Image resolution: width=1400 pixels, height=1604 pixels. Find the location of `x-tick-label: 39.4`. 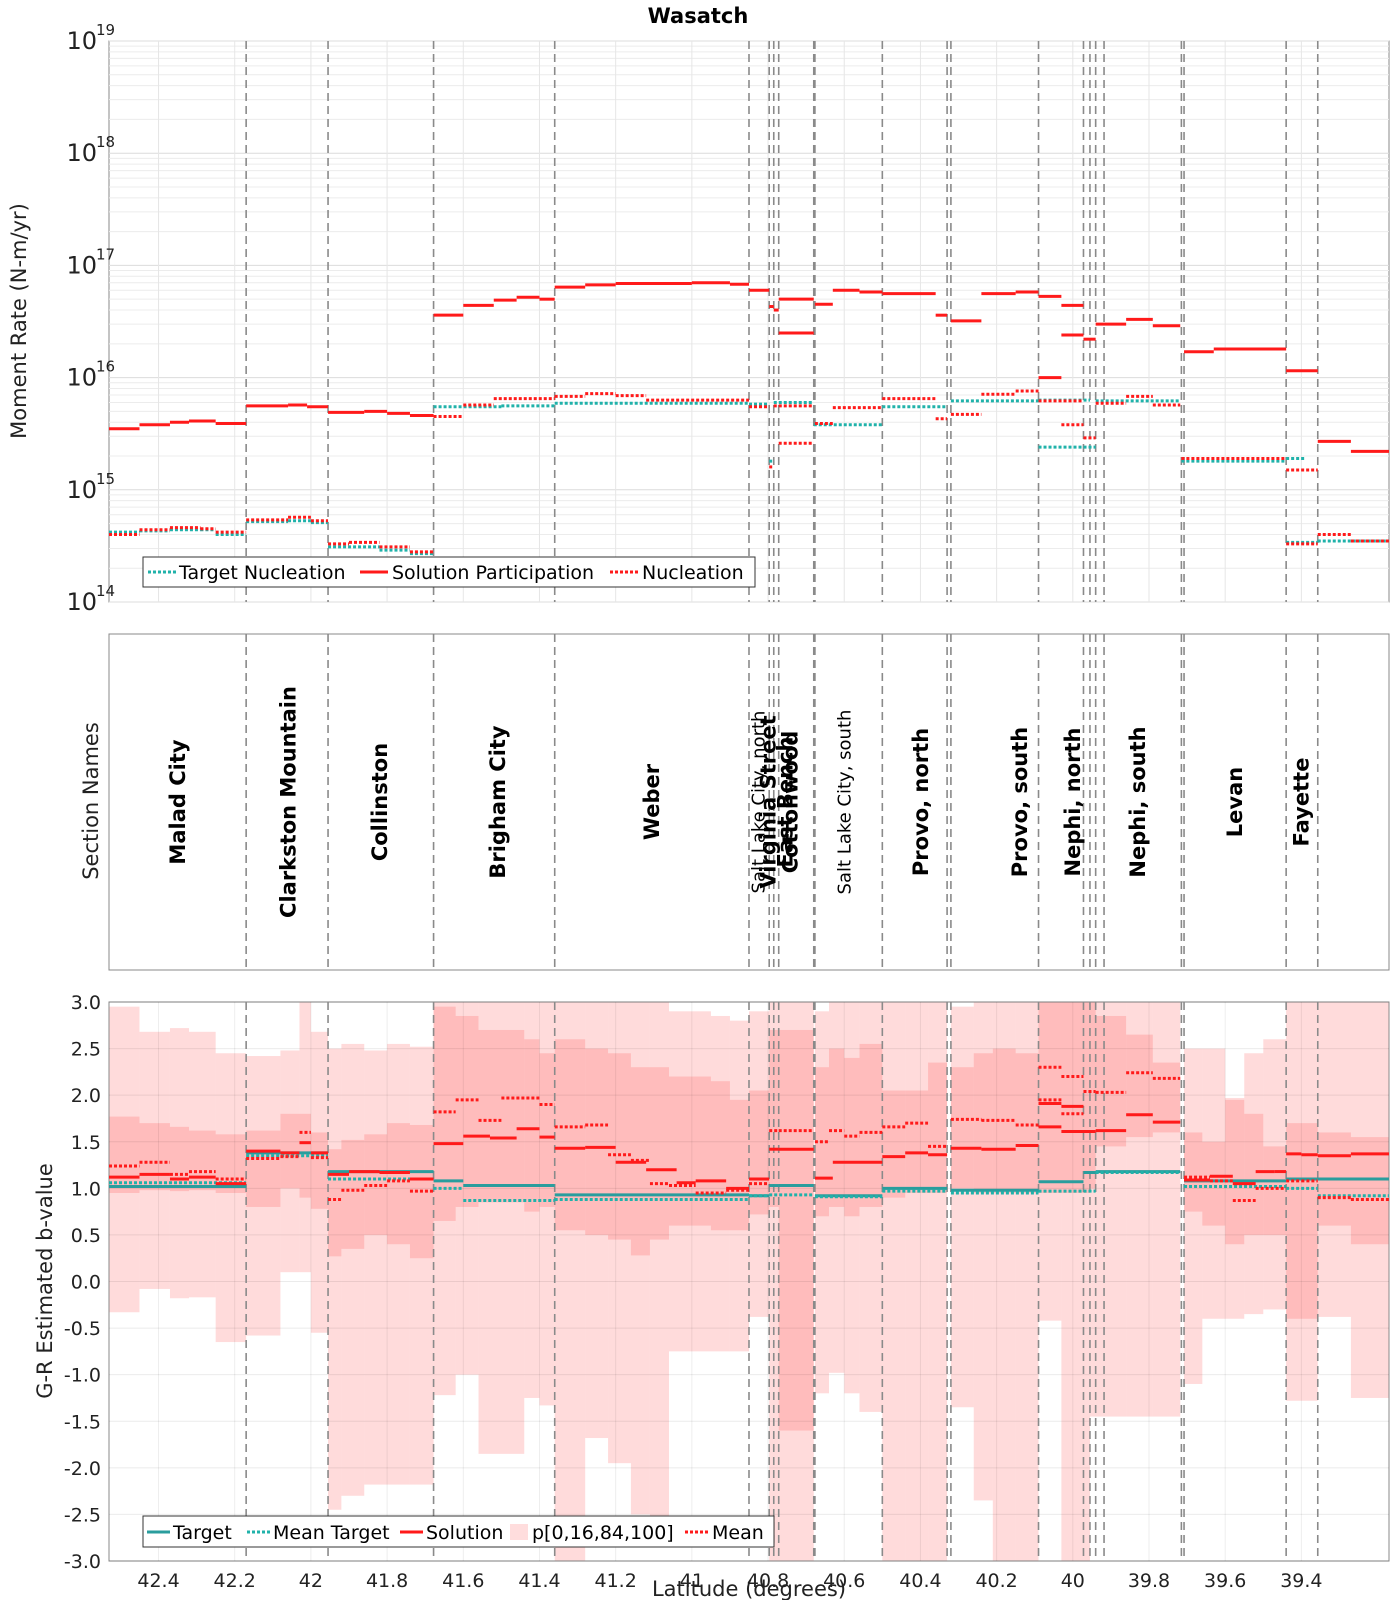

x-tick-label: 39.4 is located at coordinates (1301, 1581).